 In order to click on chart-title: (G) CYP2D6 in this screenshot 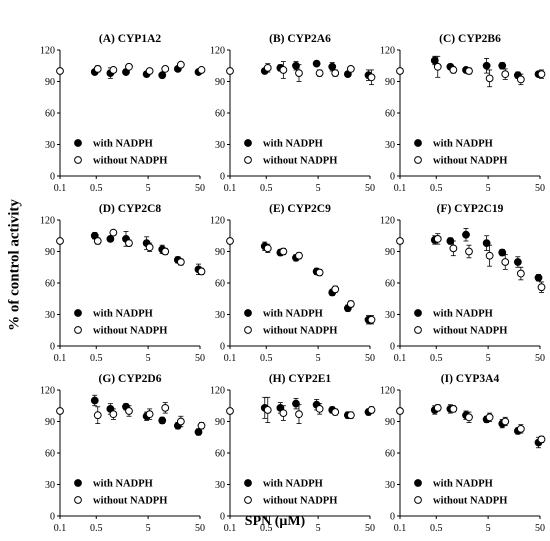, I will do `click(130, 379)`.